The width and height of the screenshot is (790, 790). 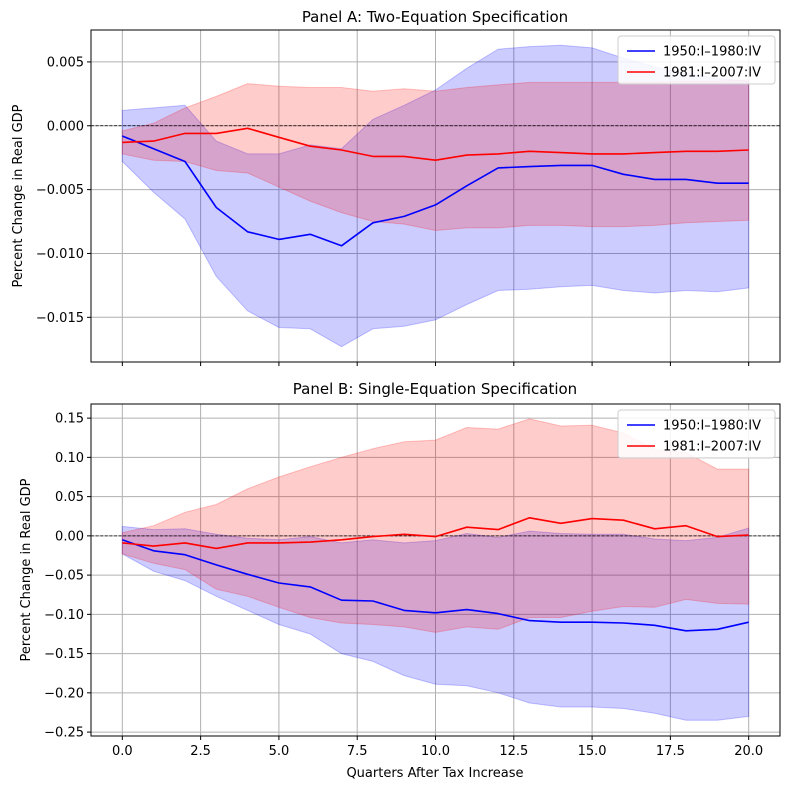 What do you see at coordinates (200, 751) in the screenshot?
I see `x-tick-label: 2.5` at bounding box center [200, 751].